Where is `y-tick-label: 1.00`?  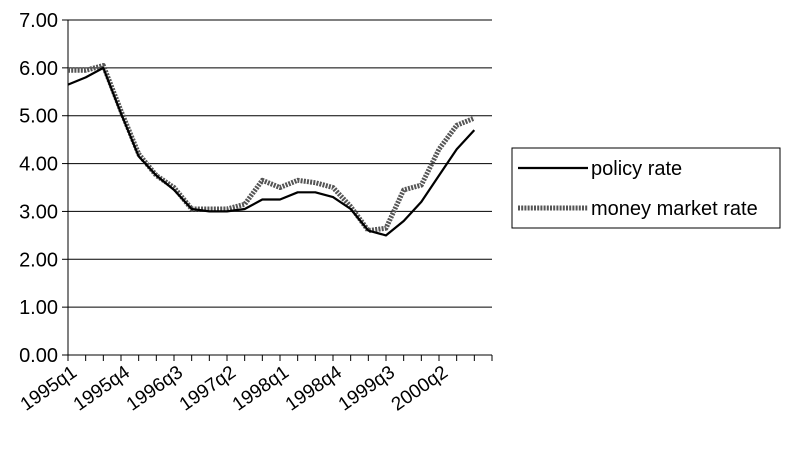 y-tick-label: 1.00 is located at coordinates (38, 308).